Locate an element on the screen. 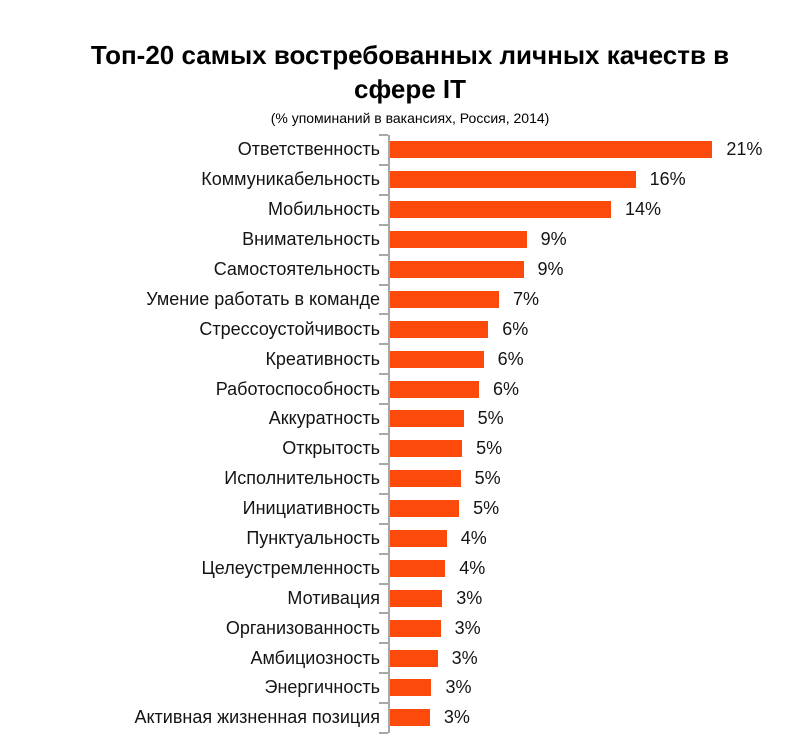  category-label: Организованность is located at coordinates (302, 627).